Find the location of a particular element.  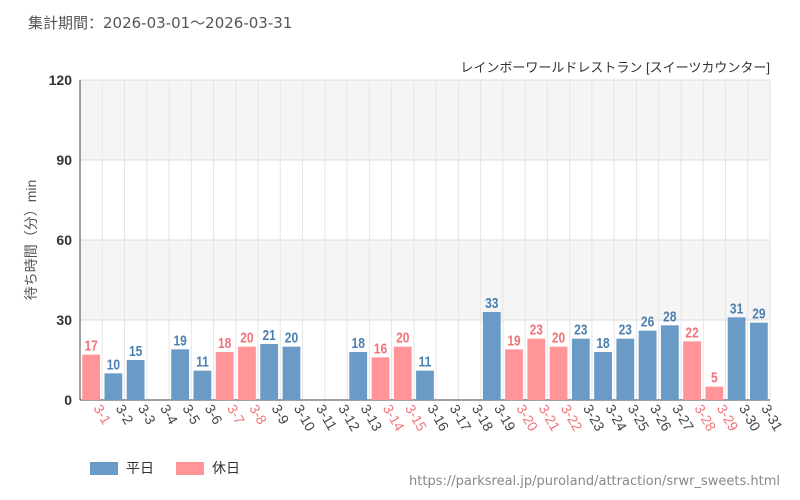

x-tick-label: 3-24 is located at coordinates (616, 418).